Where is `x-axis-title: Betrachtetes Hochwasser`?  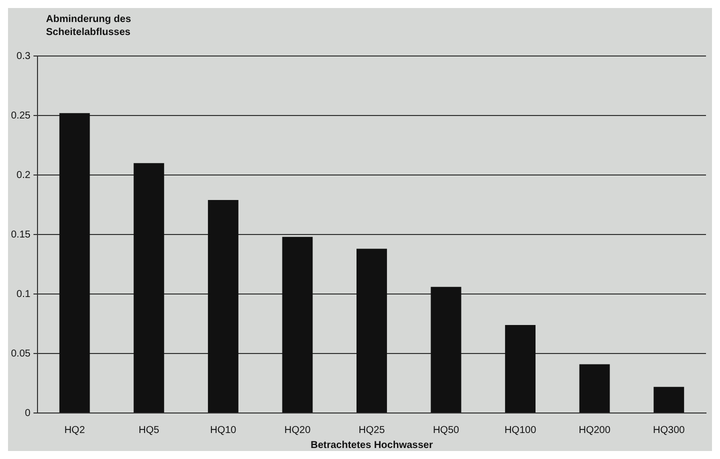 x-axis-title: Betrachtetes Hochwasser is located at coordinates (371, 445).